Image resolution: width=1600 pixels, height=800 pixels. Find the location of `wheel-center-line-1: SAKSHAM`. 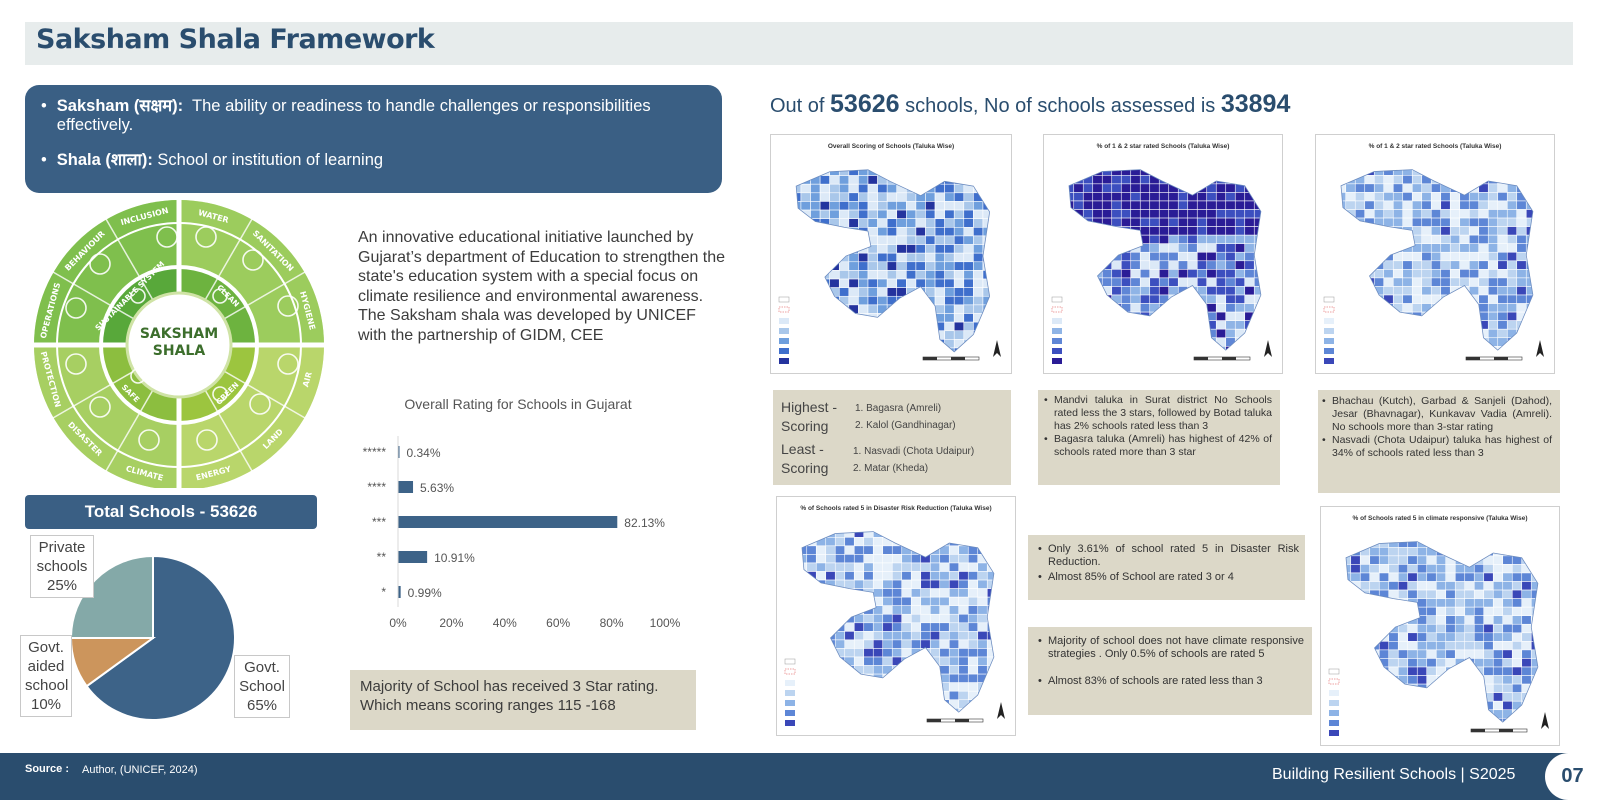

wheel-center-line-1: SAKSHAM is located at coordinates (179, 334).